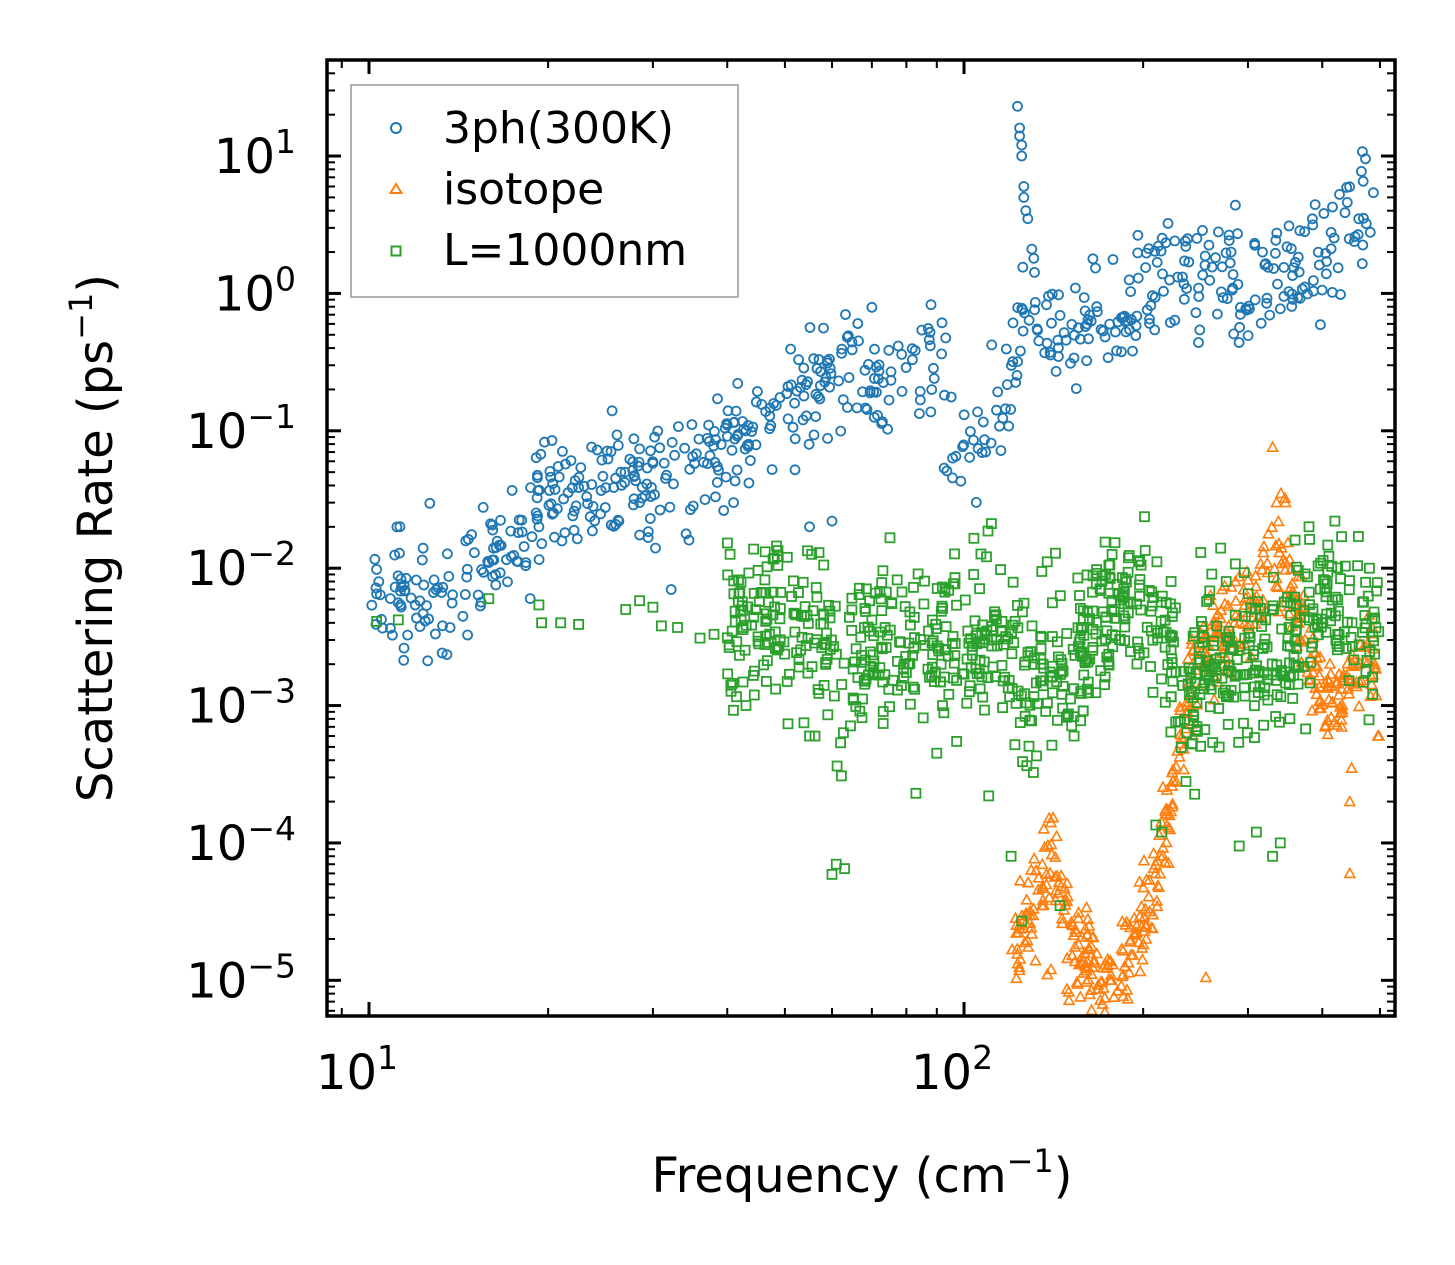  What do you see at coordinates (96, 571) in the screenshot?
I see `y-axis-title-text: Scattering Rate (ps` at bounding box center [96, 571].